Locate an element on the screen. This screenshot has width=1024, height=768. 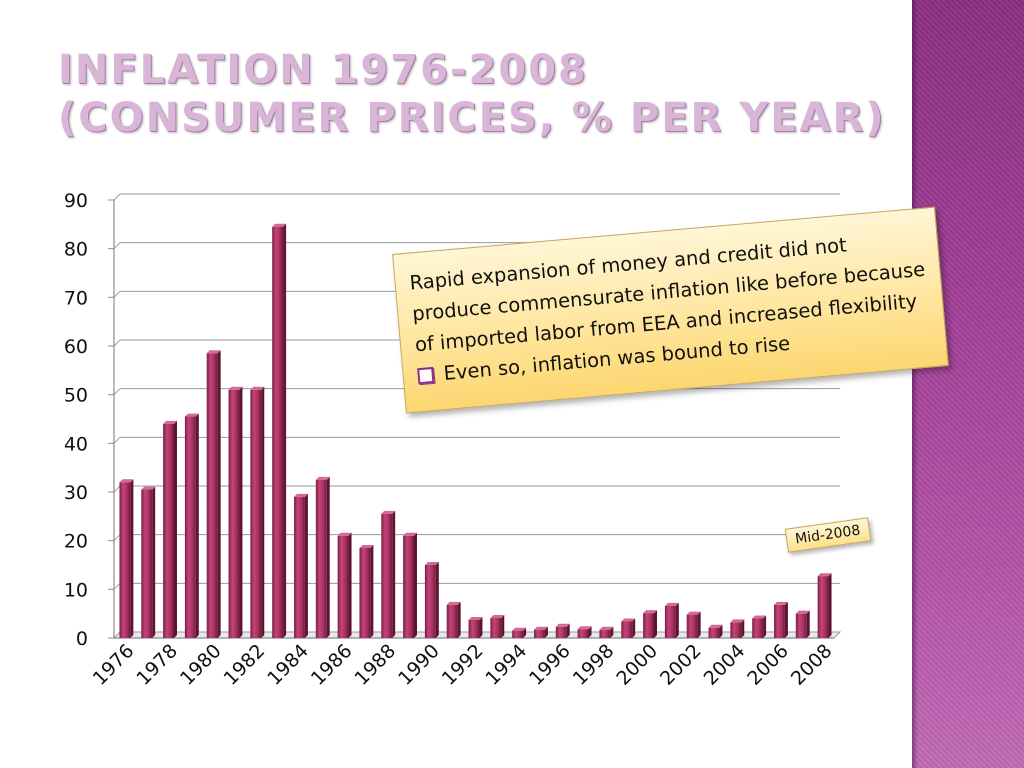
bar-1991 is located at coordinates (453, 619).